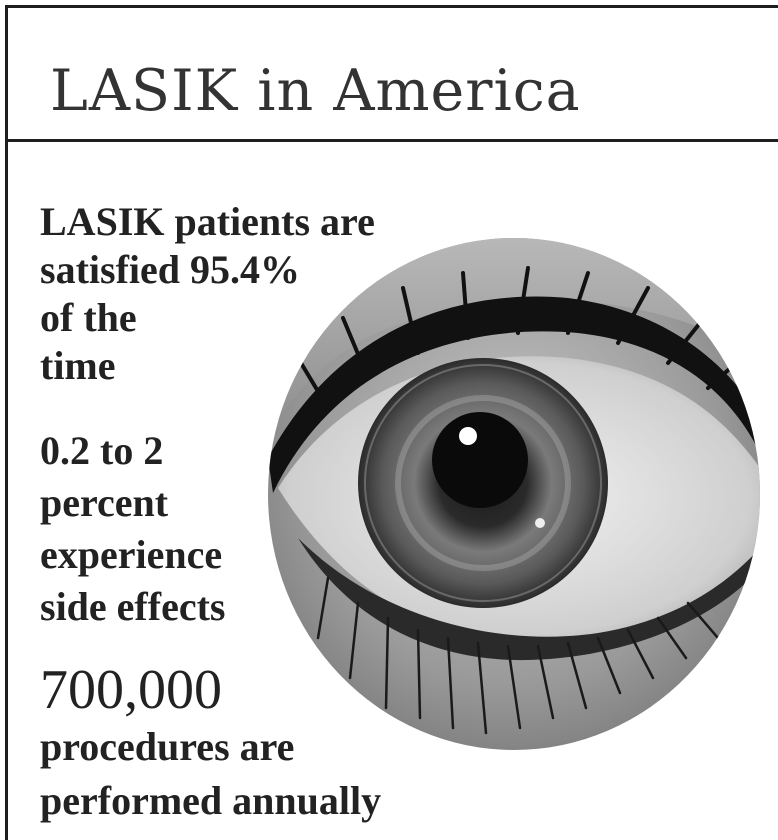 Image resolution: width=778 pixels, height=840 pixels. I want to click on upper-lashes, so click(514, 394).